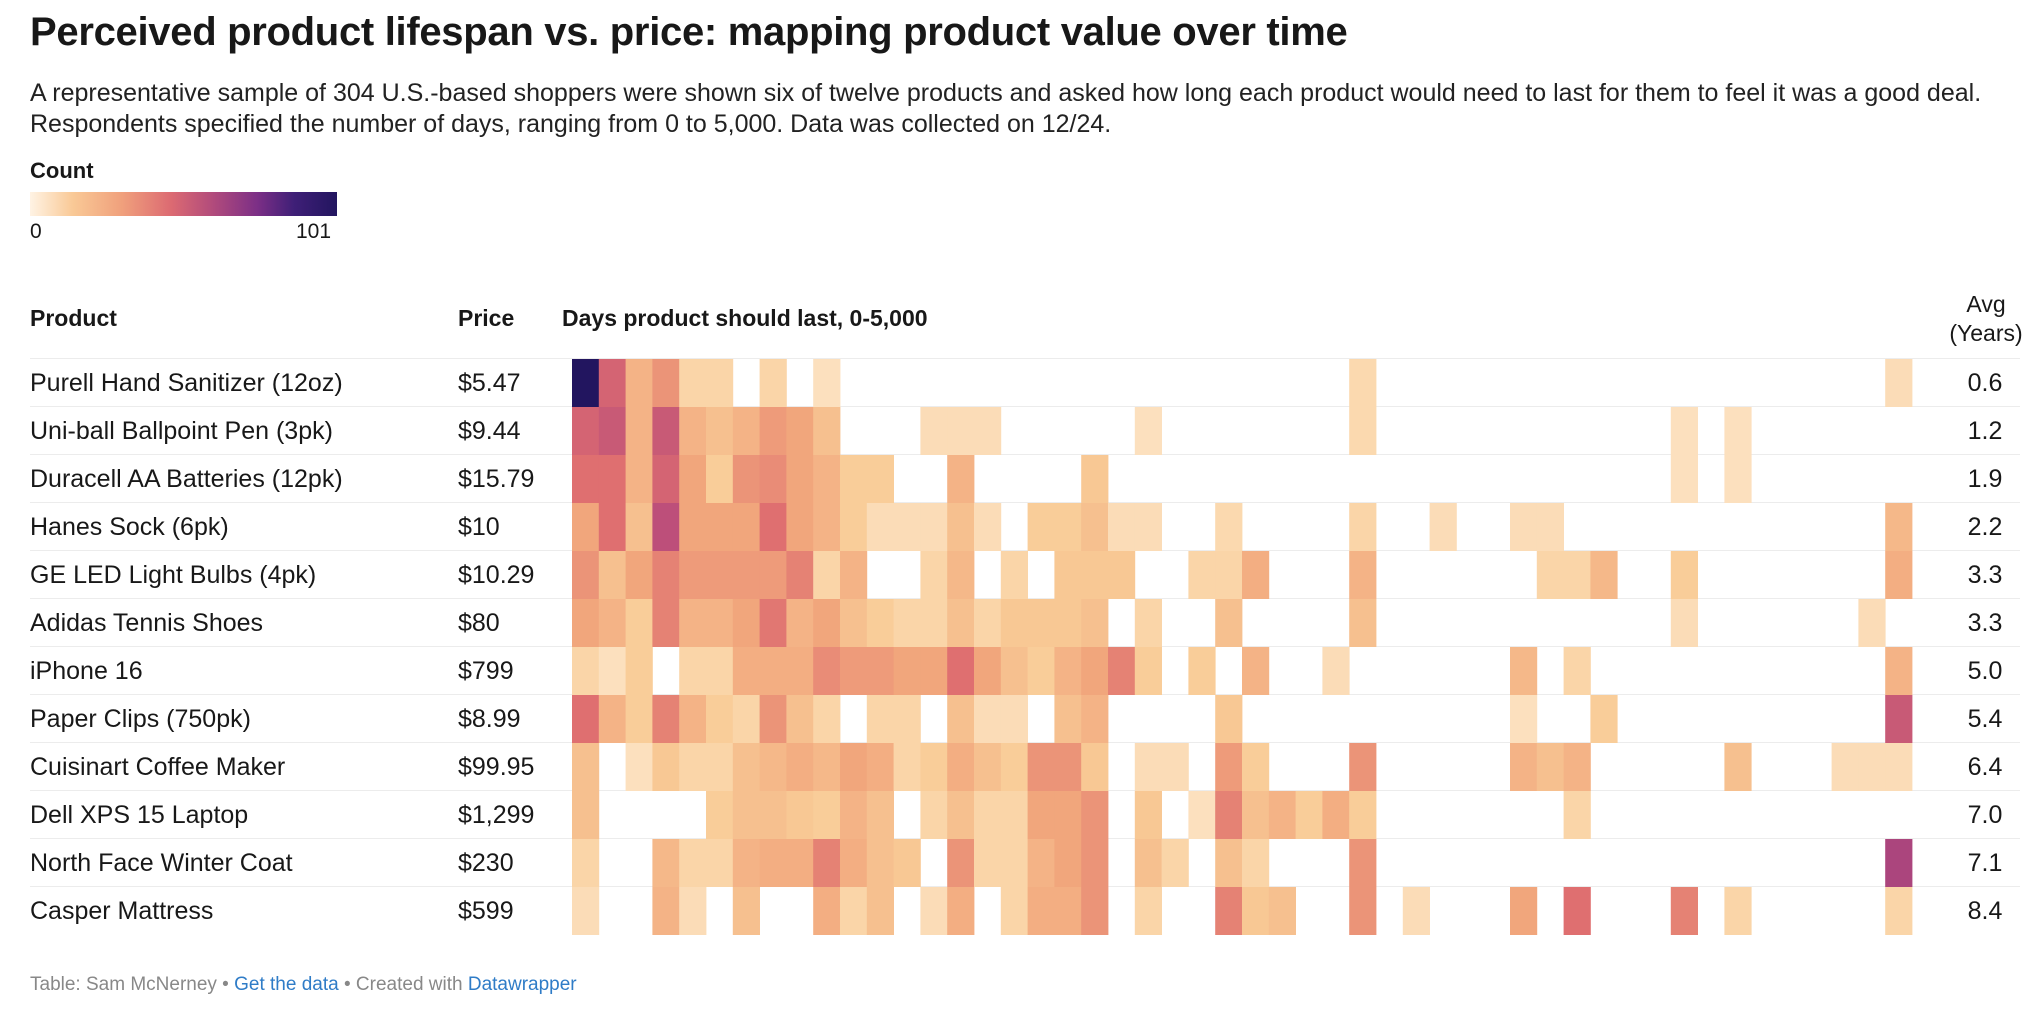 This screenshot has width=2040, height=1018. What do you see at coordinates (181, 431) in the screenshot?
I see `product-name: Uni-ball Ballpoint Pen (3pk)` at bounding box center [181, 431].